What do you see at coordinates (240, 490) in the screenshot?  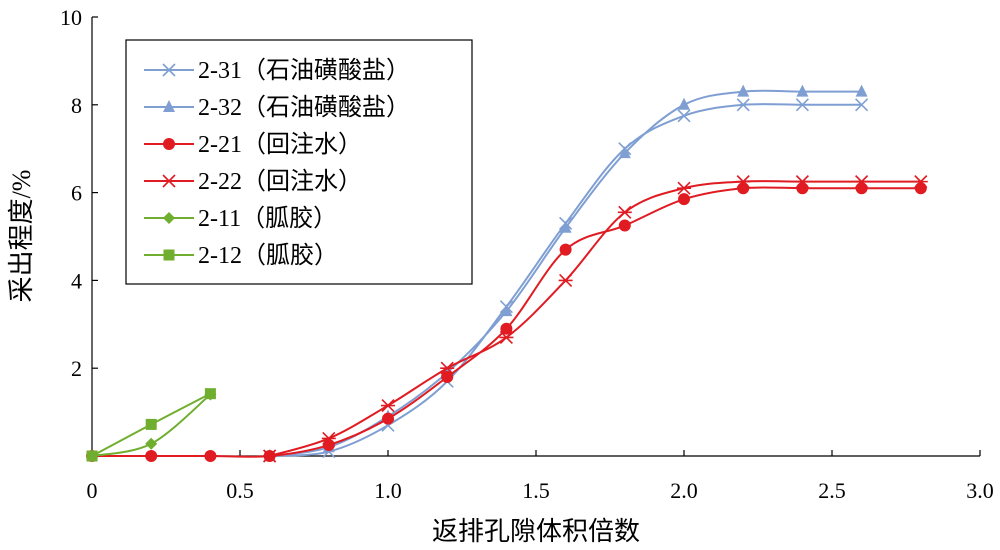 I see `x-tick-label: 0.5` at bounding box center [240, 490].